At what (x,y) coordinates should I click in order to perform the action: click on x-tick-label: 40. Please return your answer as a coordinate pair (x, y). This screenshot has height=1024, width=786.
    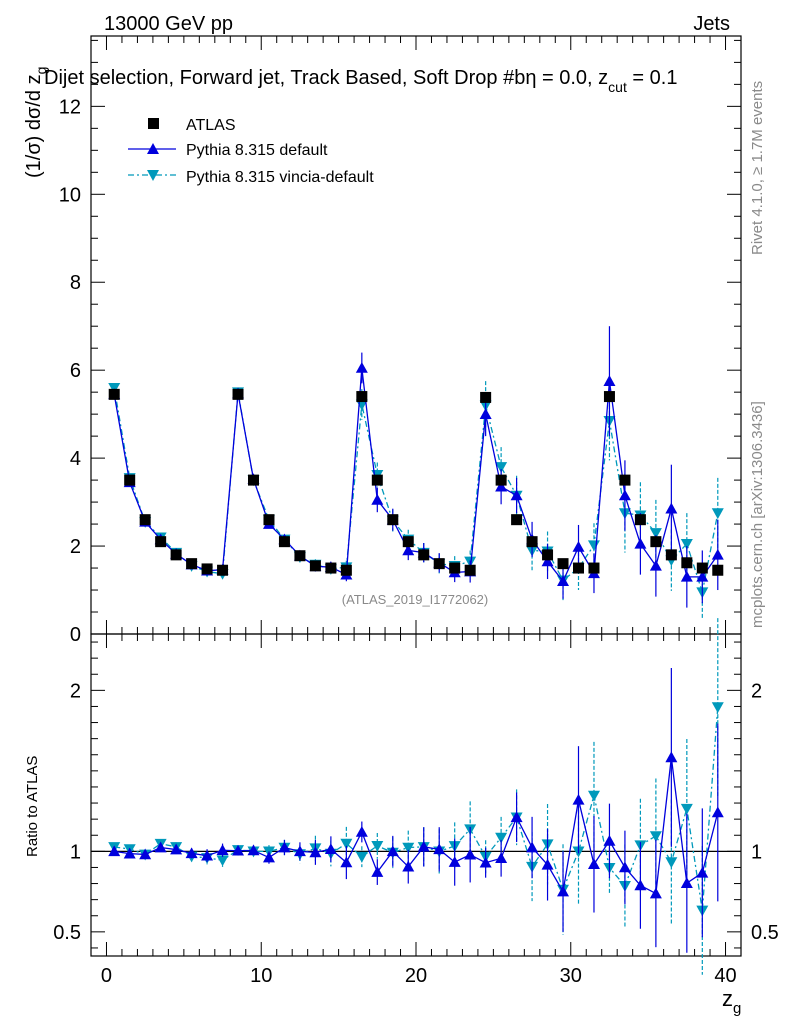
    Looking at the image, I should click on (725, 976).